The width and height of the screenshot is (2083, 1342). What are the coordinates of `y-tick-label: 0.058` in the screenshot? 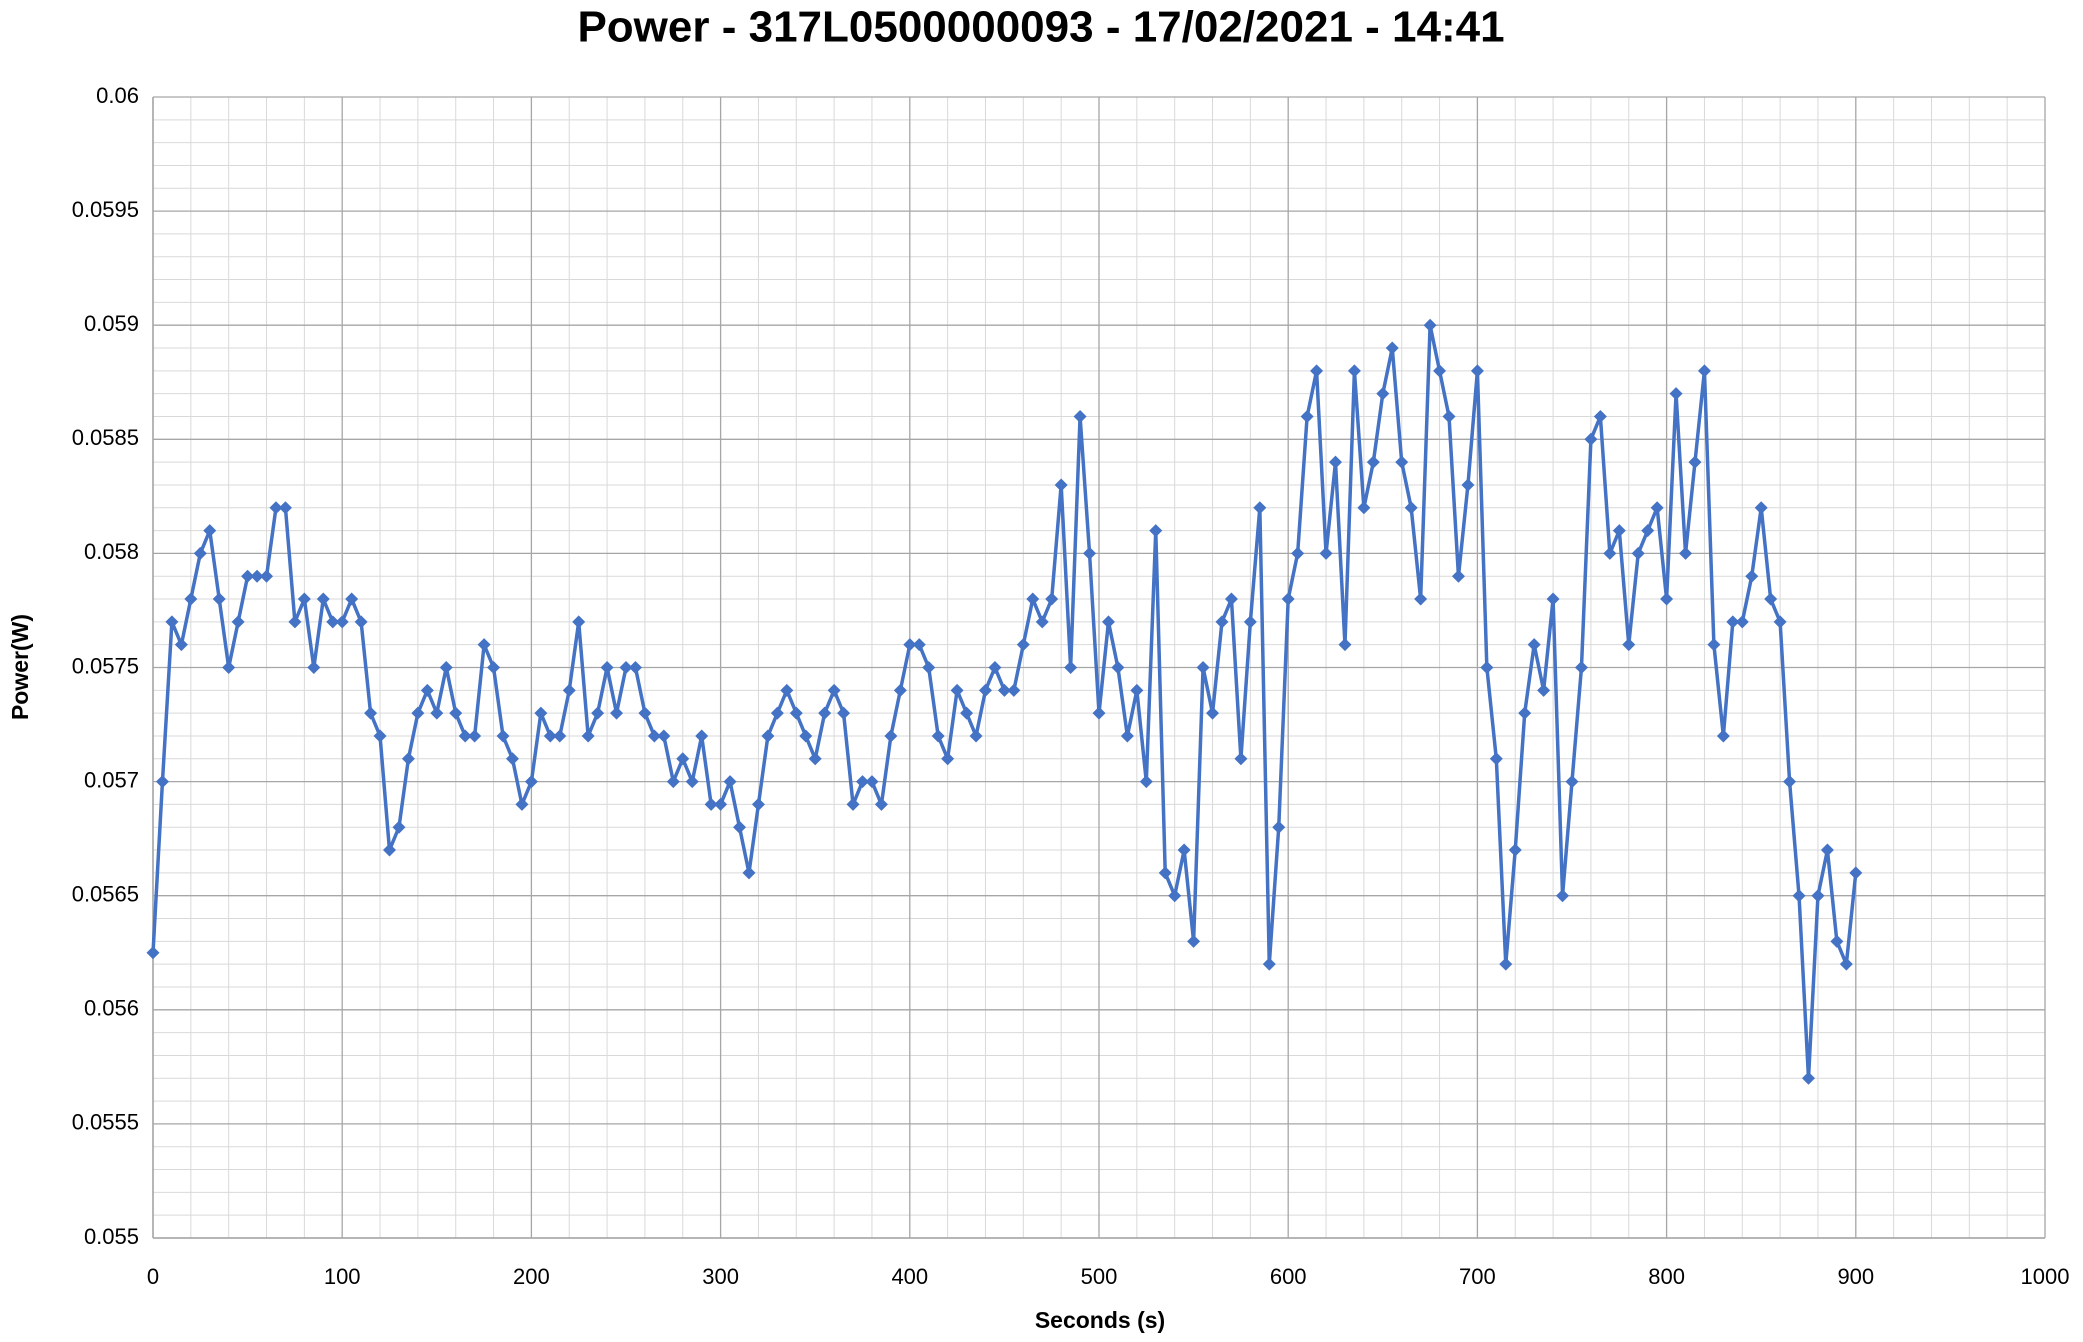 It's located at (111, 551).